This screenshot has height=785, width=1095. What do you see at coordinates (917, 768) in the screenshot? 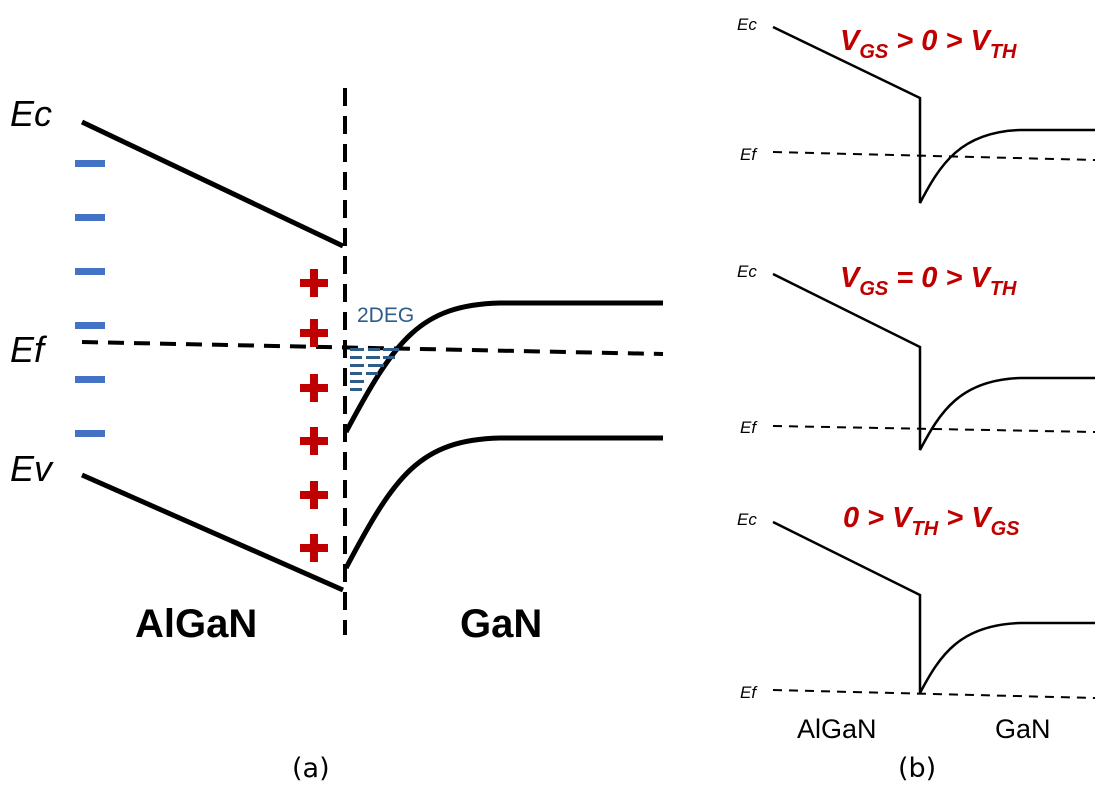
I see `panel-b-caption: (b)` at bounding box center [917, 768].